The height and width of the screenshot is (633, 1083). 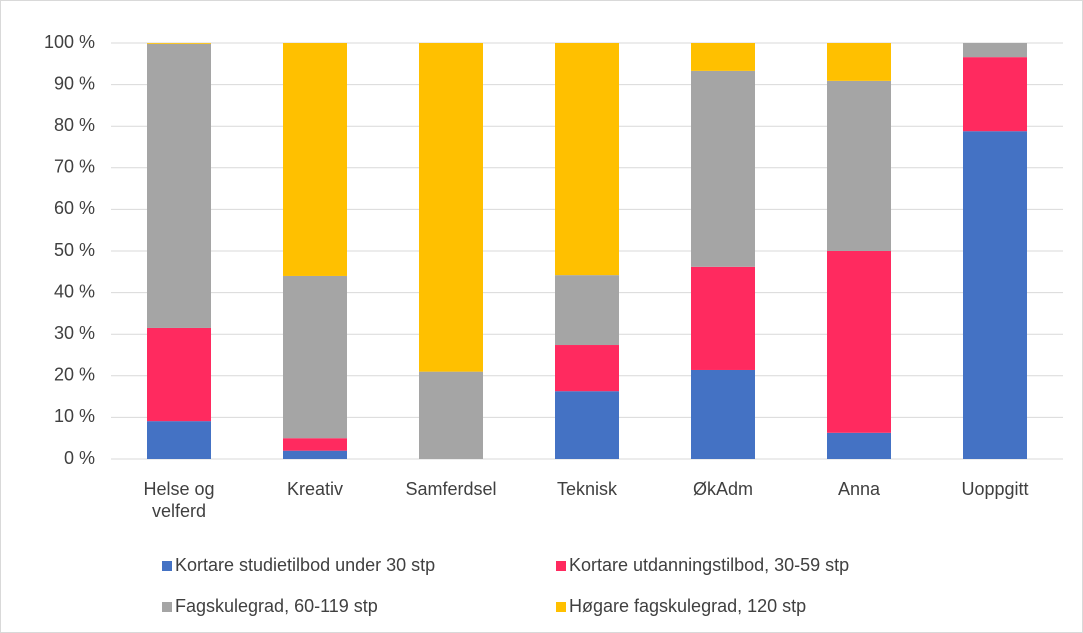 I want to click on y-tick-label: 90 %, so click(x=74, y=83).